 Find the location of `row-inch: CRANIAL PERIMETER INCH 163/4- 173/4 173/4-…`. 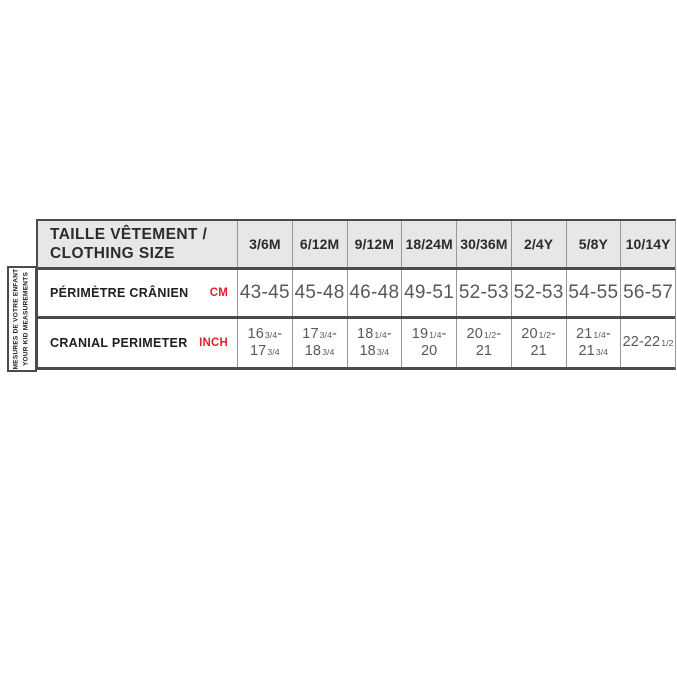

row-inch: CRANIAL PERIMETER INCH 163/4- 173/4 173/4-… is located at coordinates (356, 341).